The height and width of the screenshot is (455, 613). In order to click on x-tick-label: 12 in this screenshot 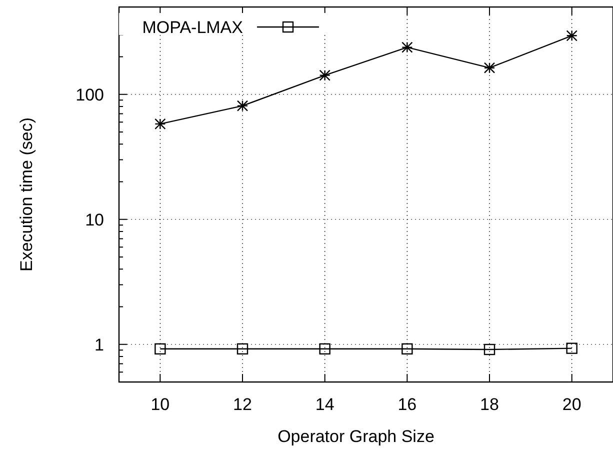, I will do `click(242, 404)`.